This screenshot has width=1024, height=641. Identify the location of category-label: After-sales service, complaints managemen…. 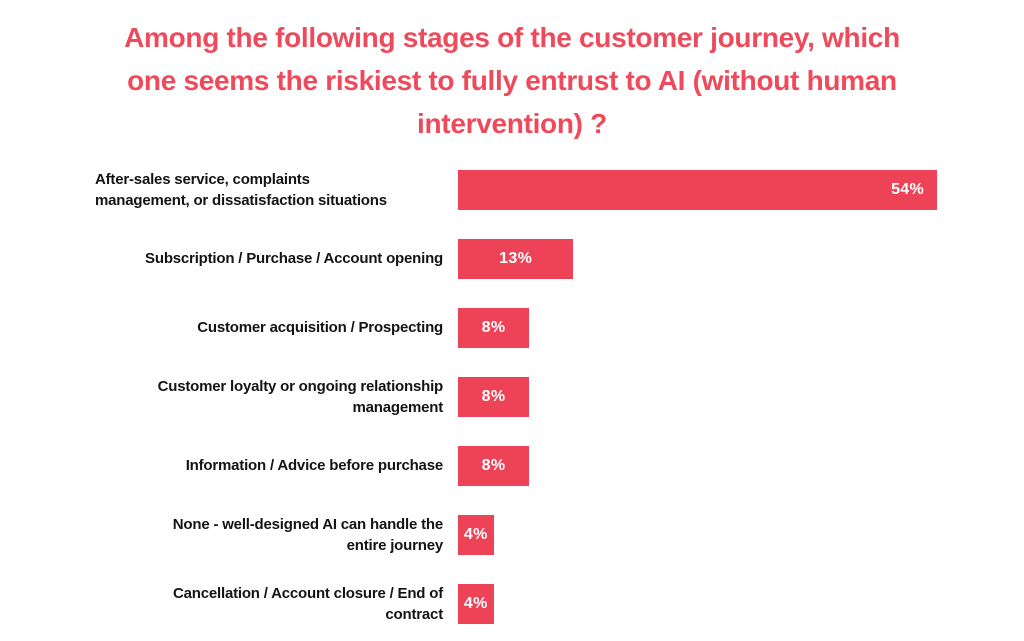
(269, 190).